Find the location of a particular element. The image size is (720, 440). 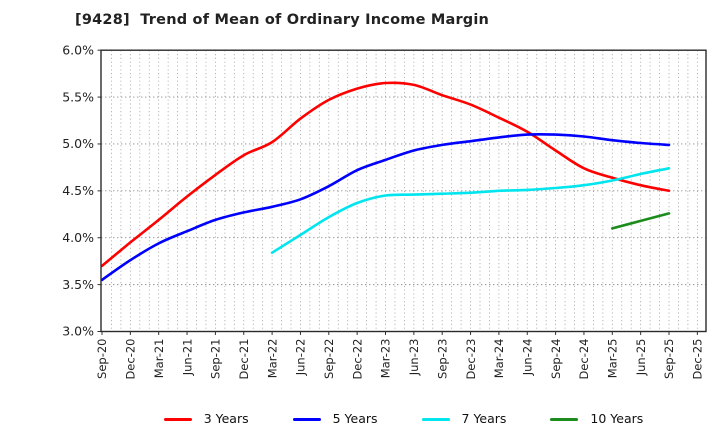

legend-item-7-years: 7 Years is located at coordinates (464, 418).